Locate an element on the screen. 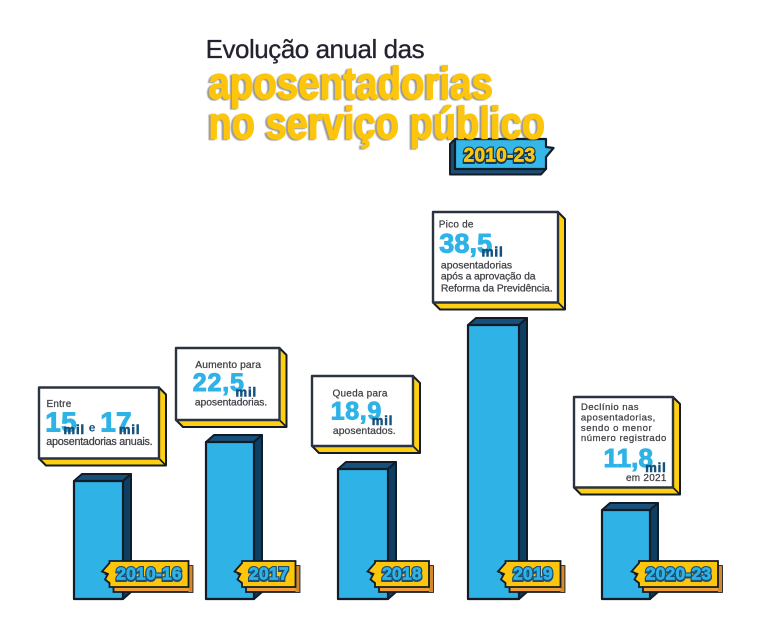  svg-text: 18,9 is located at coordinates (356, 412).